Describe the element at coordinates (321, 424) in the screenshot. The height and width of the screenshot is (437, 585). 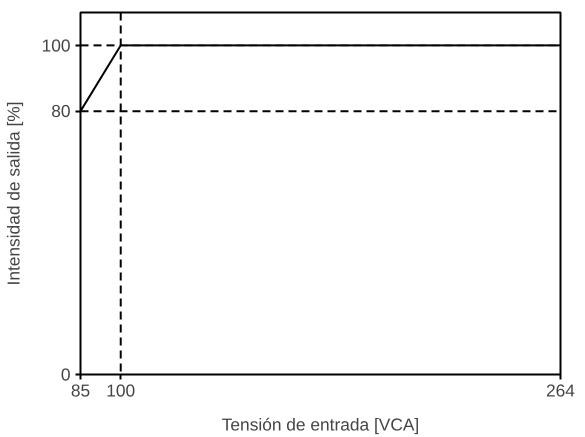
I see `x-axis-title: Tensión de entrada [VCA]` at that location.